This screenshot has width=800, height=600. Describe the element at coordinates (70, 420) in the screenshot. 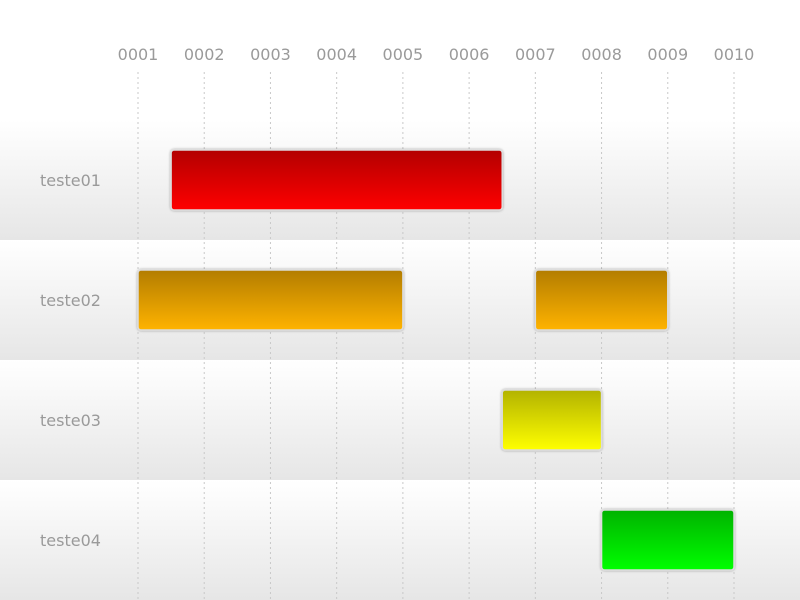

I see `row-label: teste03` at that location.